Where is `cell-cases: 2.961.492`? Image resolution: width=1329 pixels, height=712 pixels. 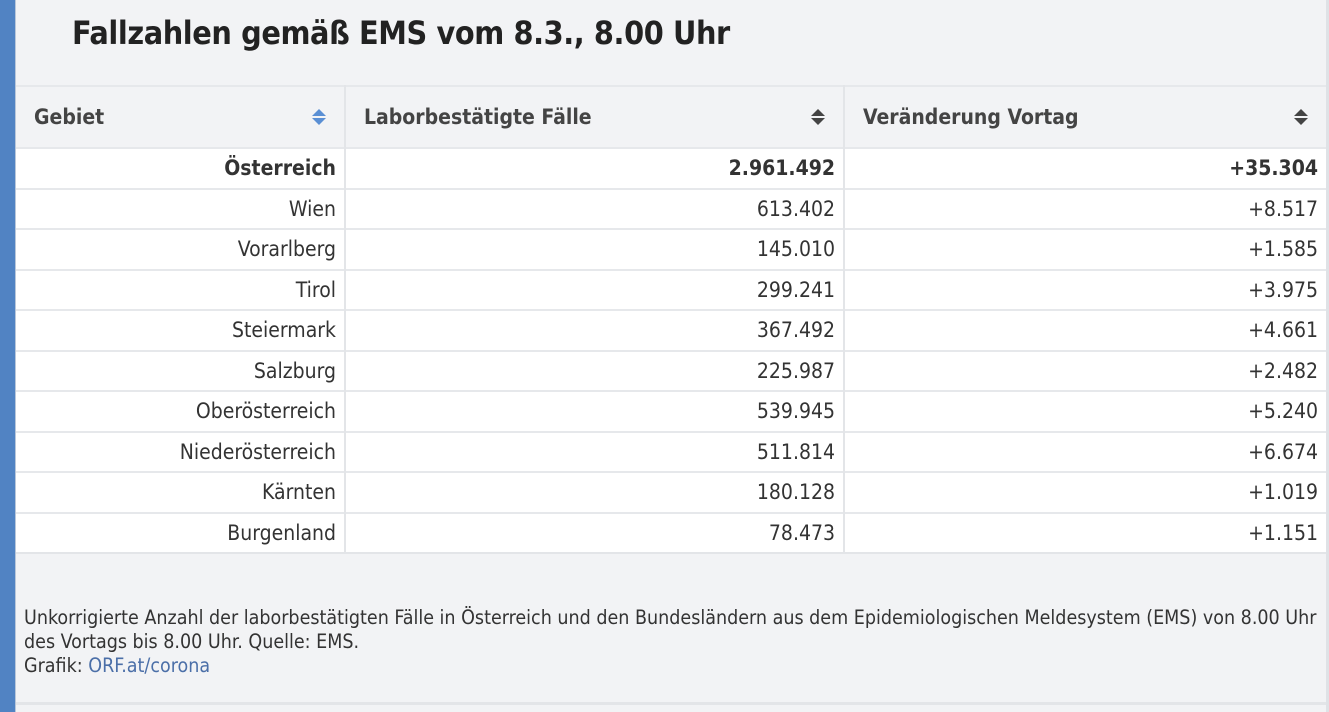
cell-cases: 2.961.492 is located at coordinates (595, 168).